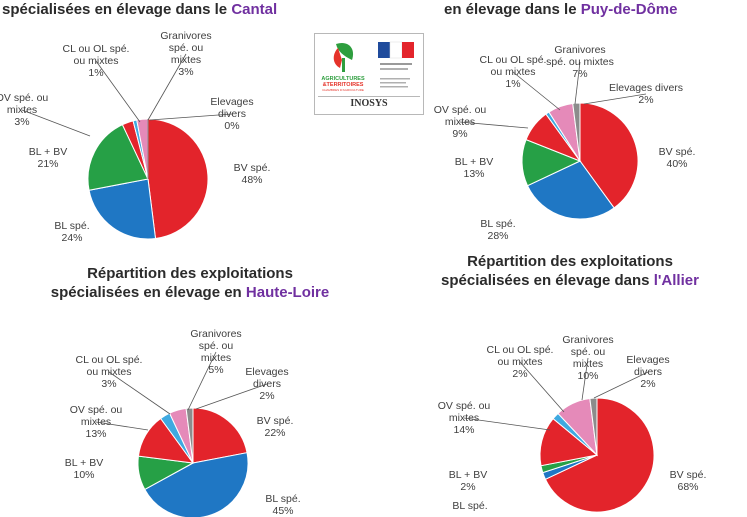 This screenshot has width=747, height=517. I want to click on pie-label: BV spé. 40%, so click(677, 158).